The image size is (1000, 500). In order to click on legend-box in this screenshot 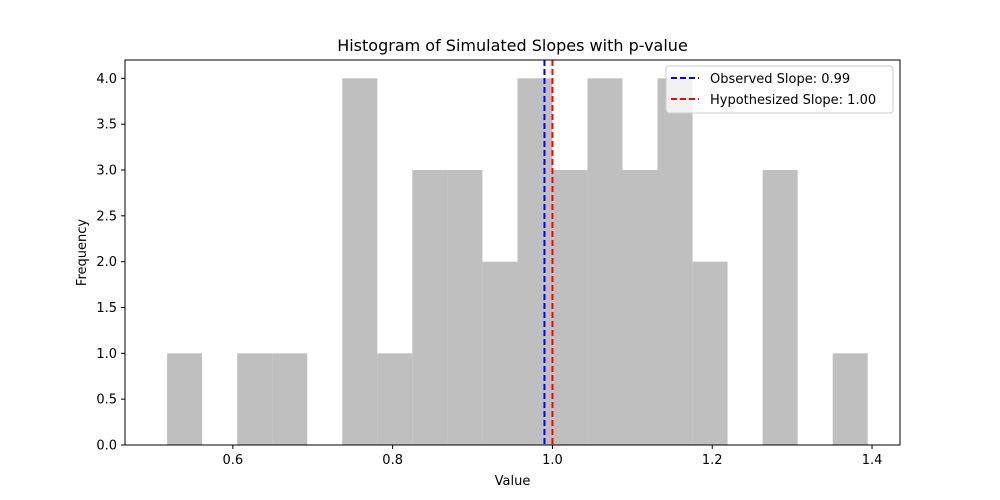, I will do `click(779, 89)`.